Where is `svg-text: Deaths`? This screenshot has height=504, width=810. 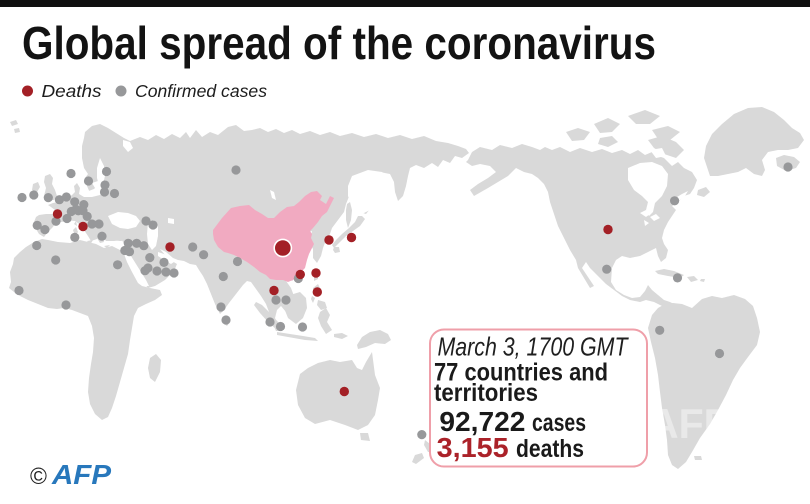 svg-text: Deaths is located at coordinates (72, 91).